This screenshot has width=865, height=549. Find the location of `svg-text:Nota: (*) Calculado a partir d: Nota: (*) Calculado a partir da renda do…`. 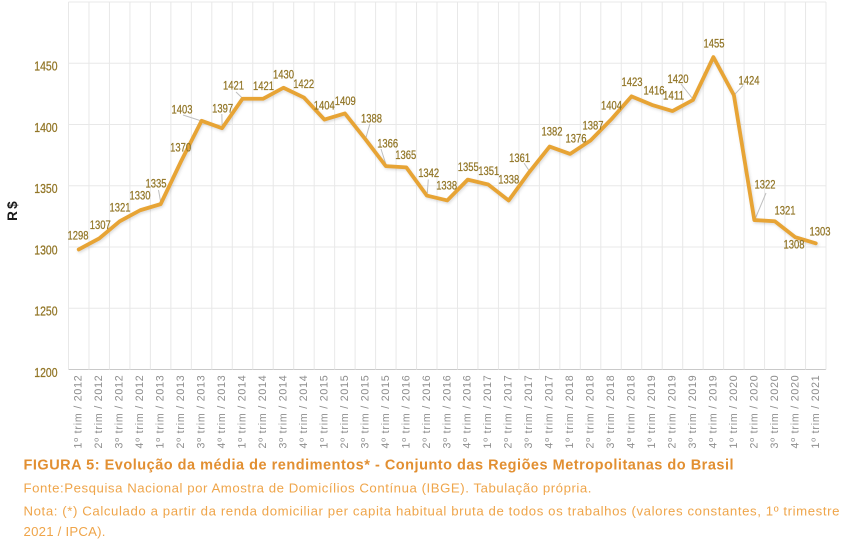

svg-text:Nota: (*) Calculado a partir d: Nota: (*) Calculado a partir da renda do… is located at coordinates (432, 511).